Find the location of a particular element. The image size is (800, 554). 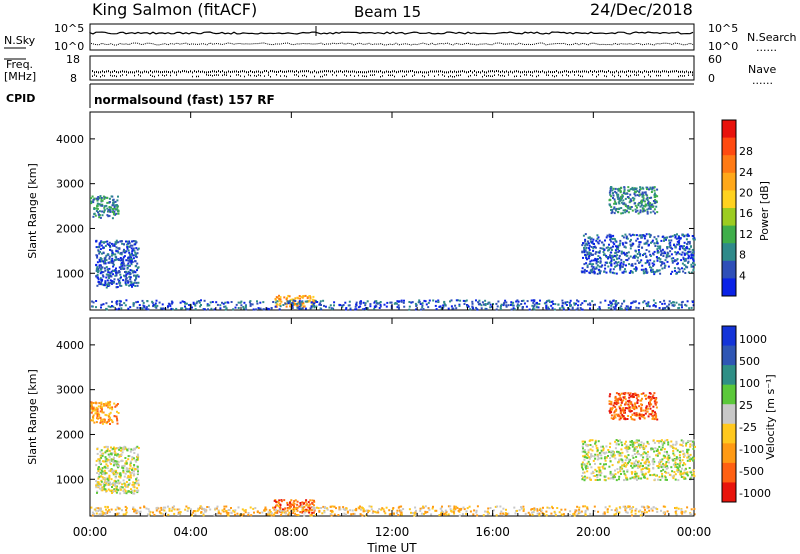

power-colorbar-label: Power [dB] is located at coordinates (764, 211).